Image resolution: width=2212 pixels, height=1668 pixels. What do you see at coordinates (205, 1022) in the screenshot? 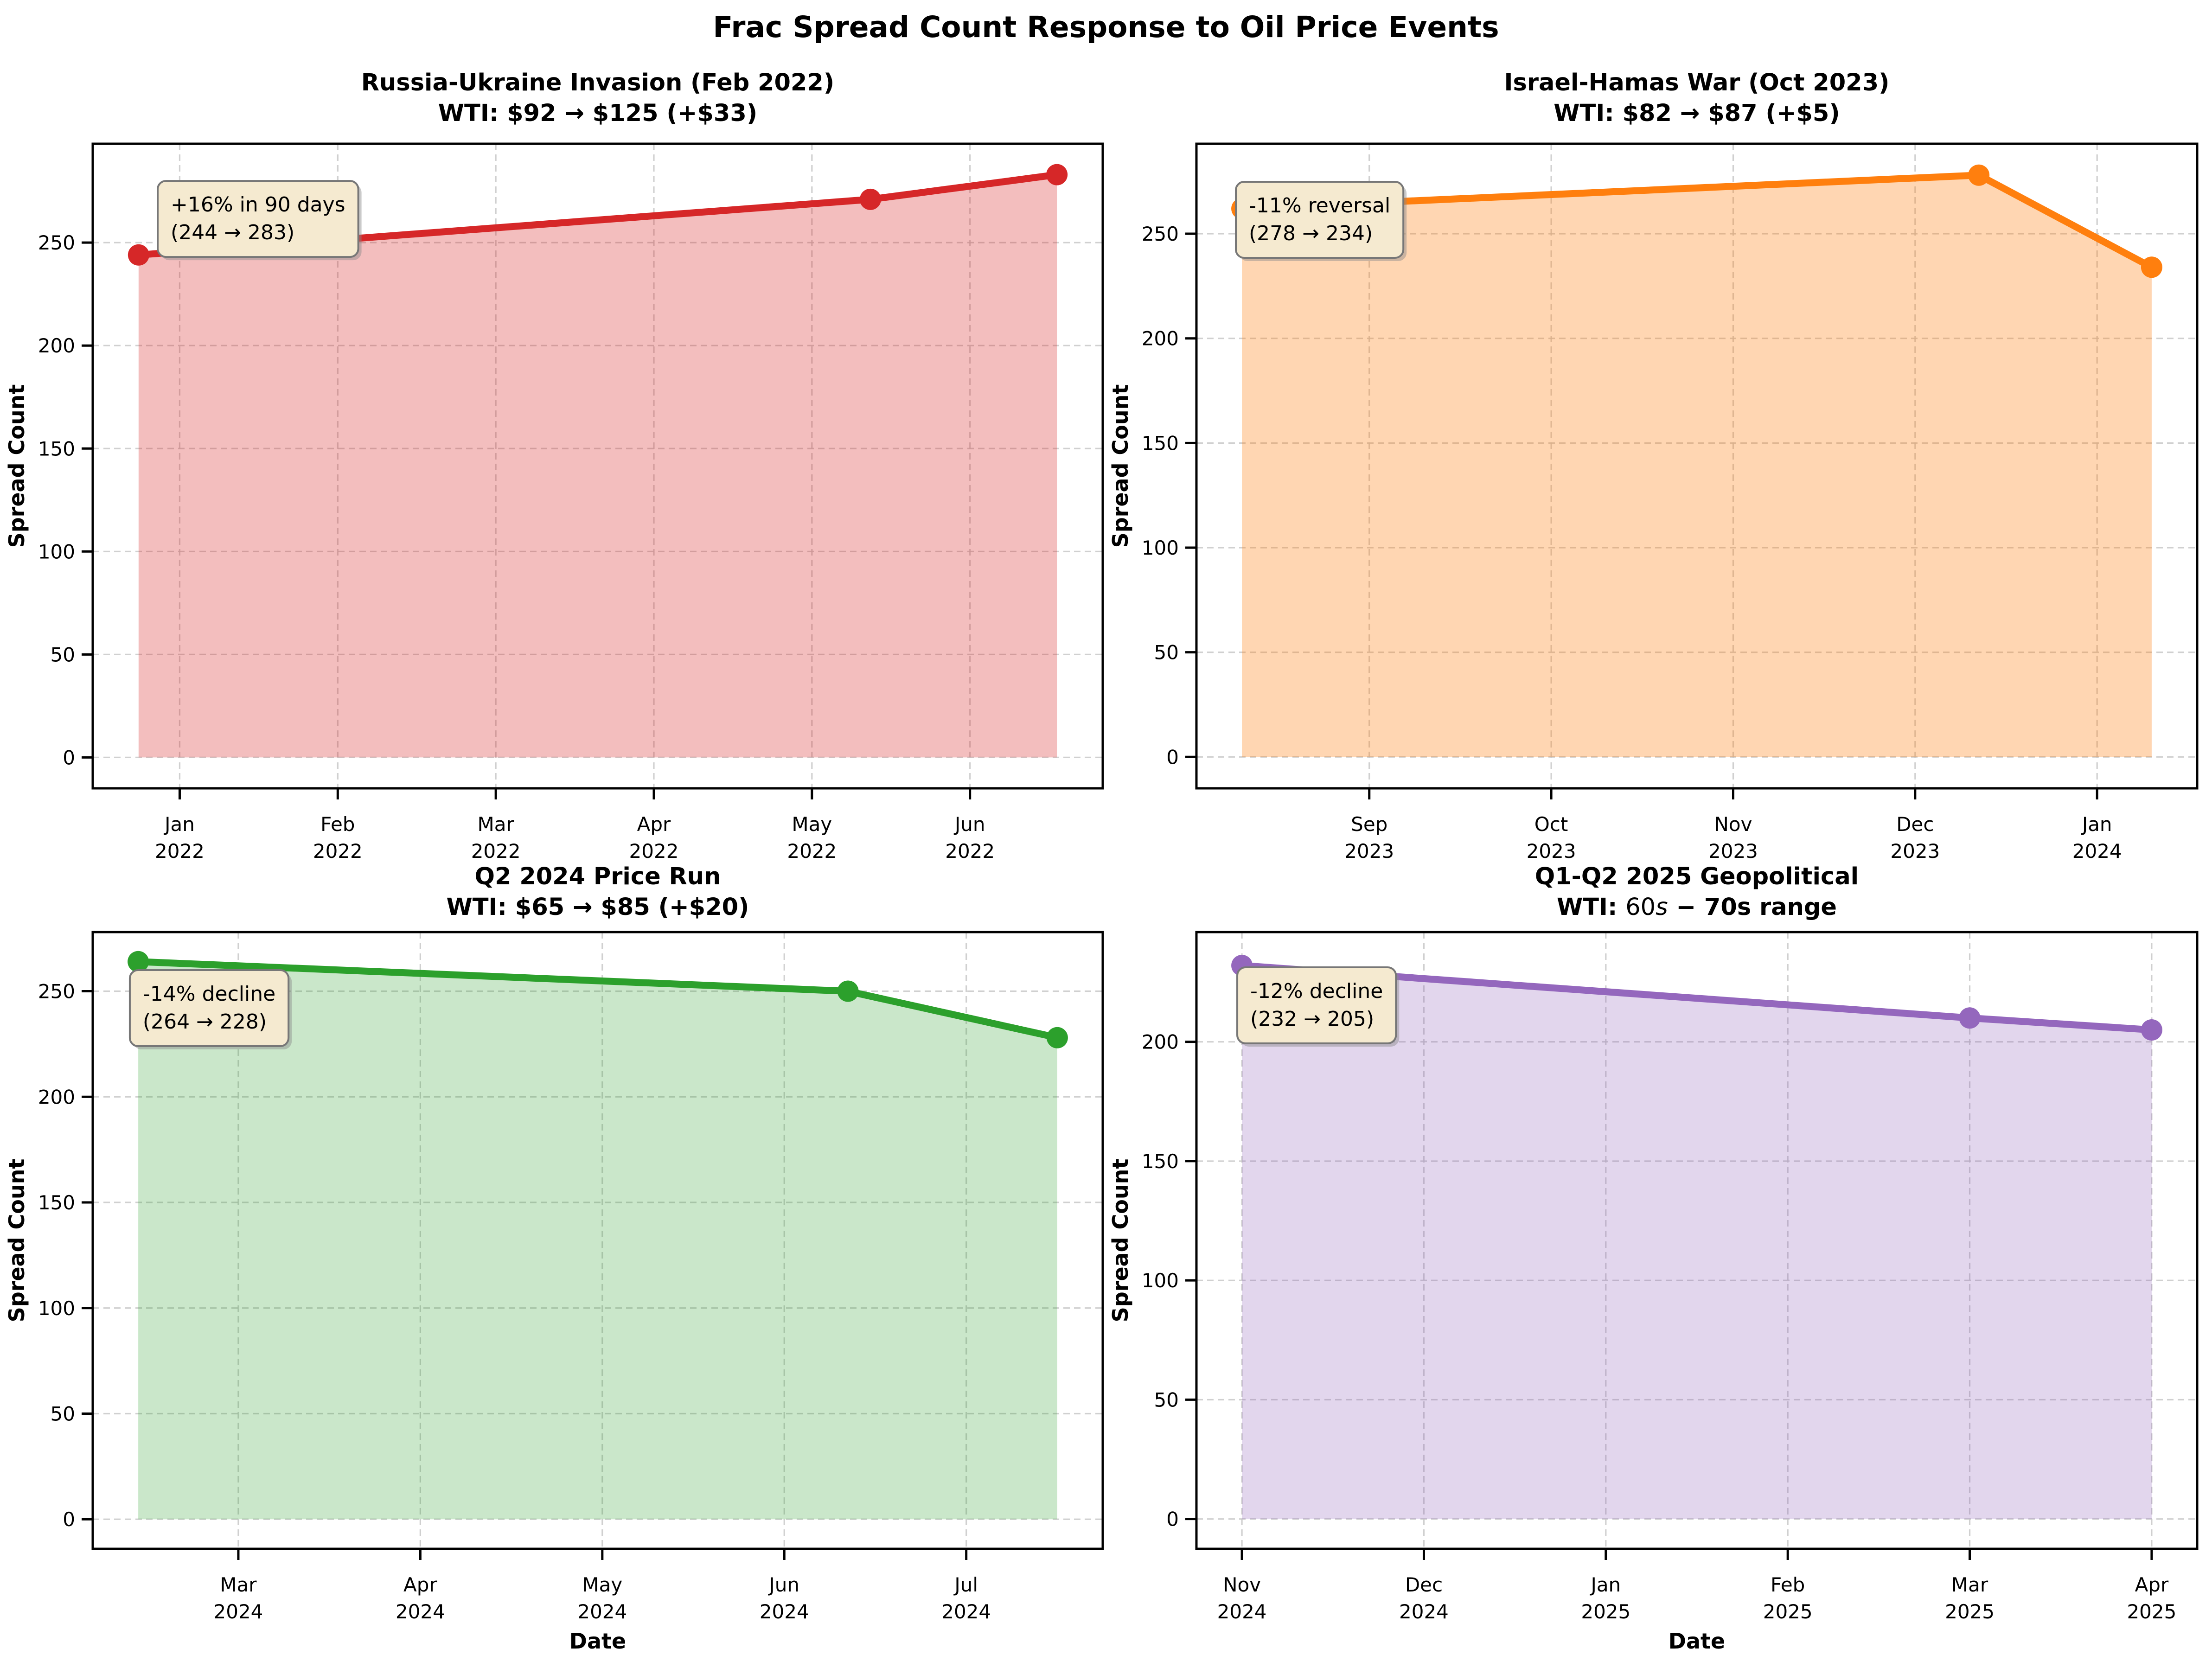
I see `annotation-line2: (264 → 228)` at bounding box center [205, 1022].